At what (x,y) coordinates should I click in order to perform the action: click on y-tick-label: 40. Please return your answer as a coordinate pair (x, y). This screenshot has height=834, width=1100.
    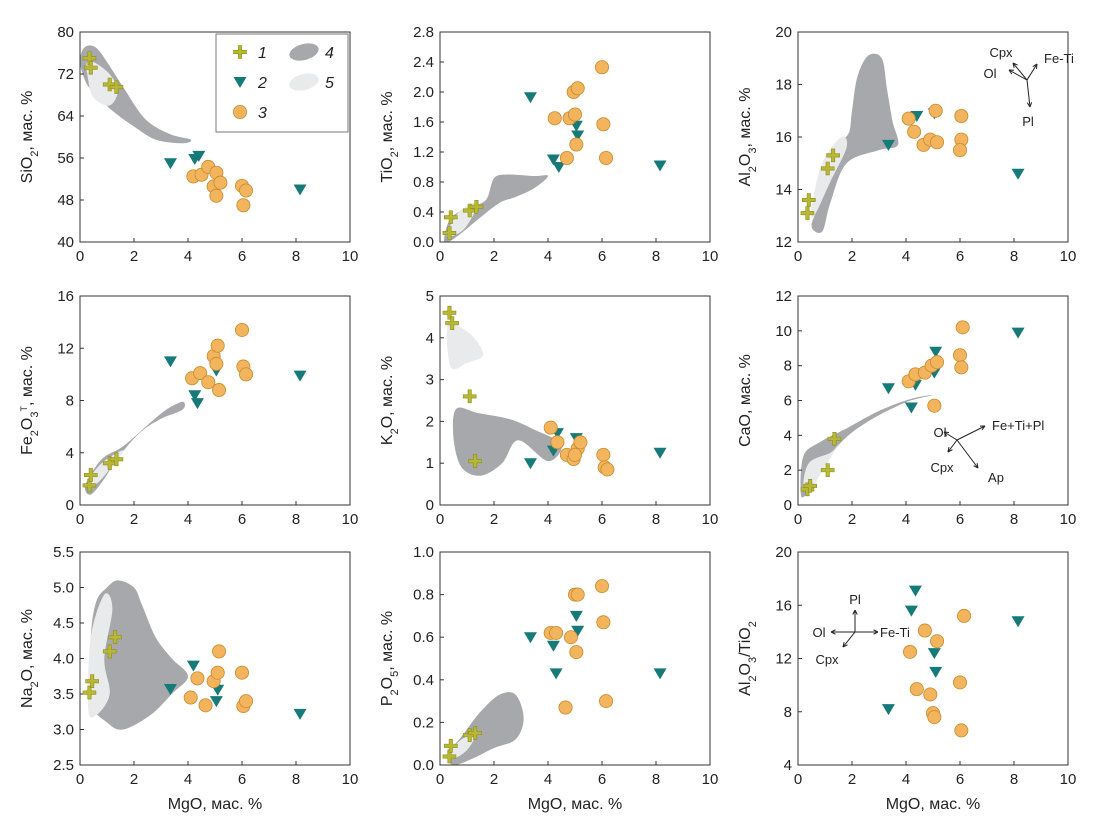
    Looking at the image, I should click on (65, 242).